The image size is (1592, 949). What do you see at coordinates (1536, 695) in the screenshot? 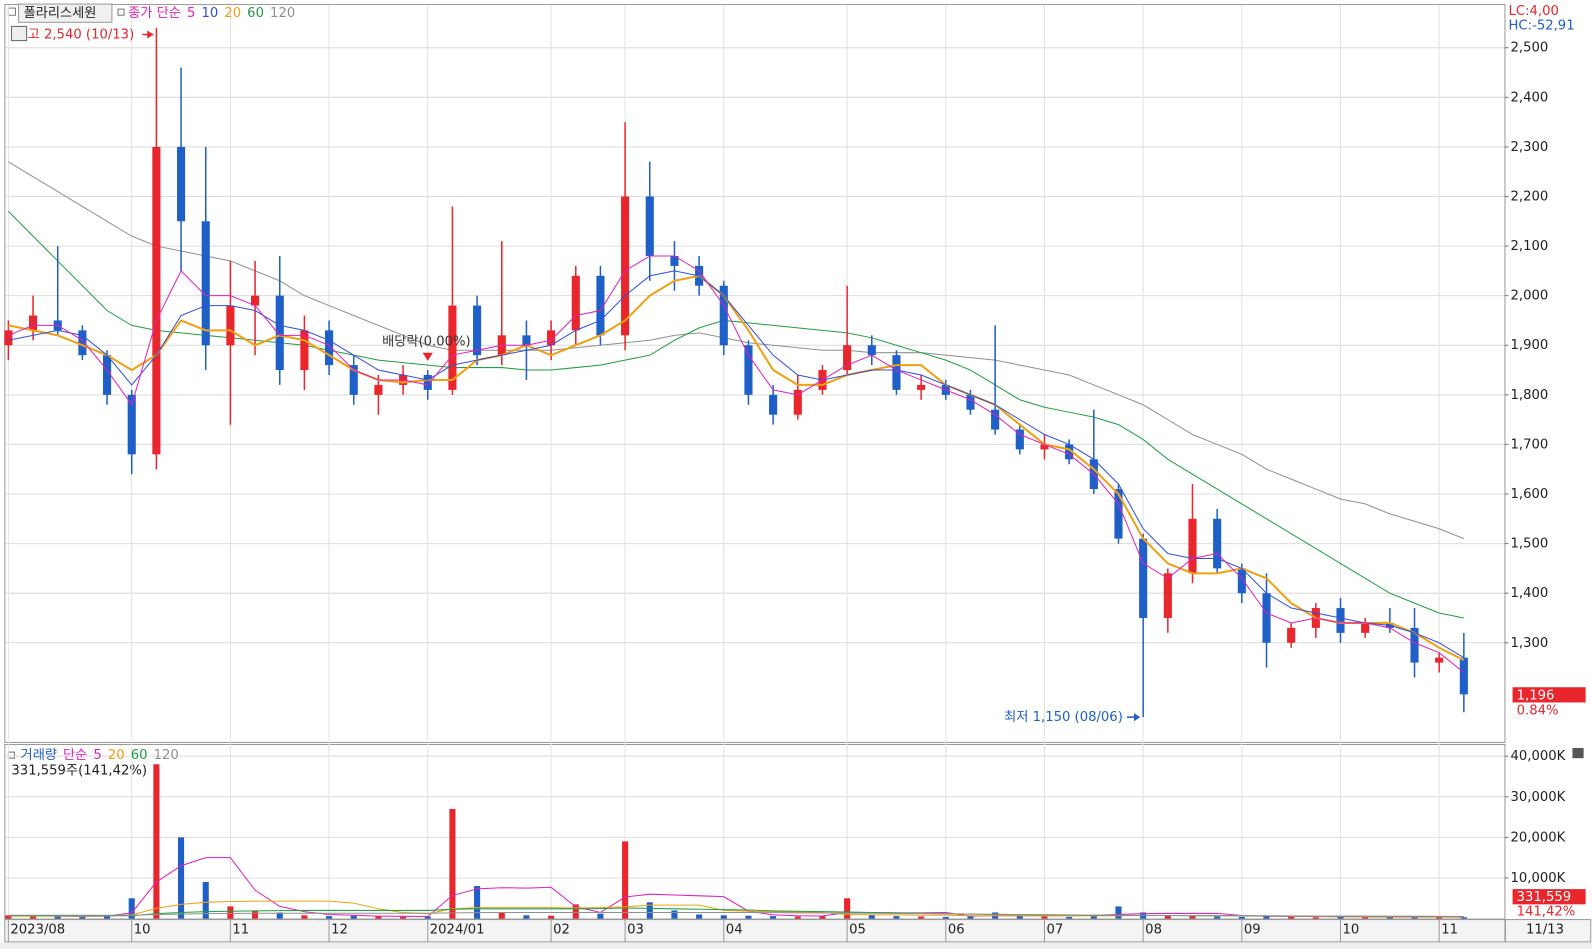
I see `price-tag-label: 1,196` at bounding box center [1536, 695].